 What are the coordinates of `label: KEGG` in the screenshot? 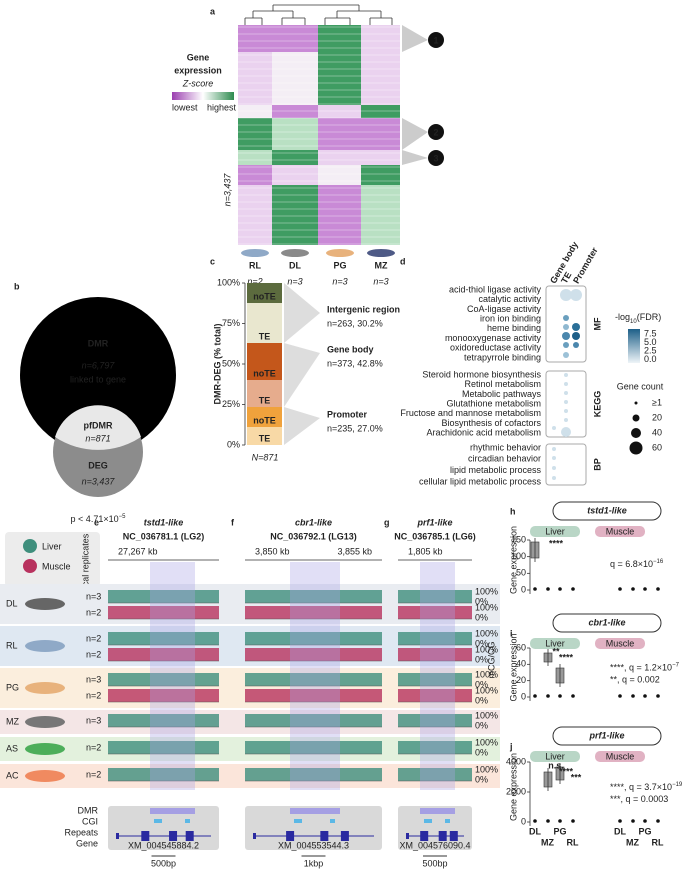 It's located at (597, 404).